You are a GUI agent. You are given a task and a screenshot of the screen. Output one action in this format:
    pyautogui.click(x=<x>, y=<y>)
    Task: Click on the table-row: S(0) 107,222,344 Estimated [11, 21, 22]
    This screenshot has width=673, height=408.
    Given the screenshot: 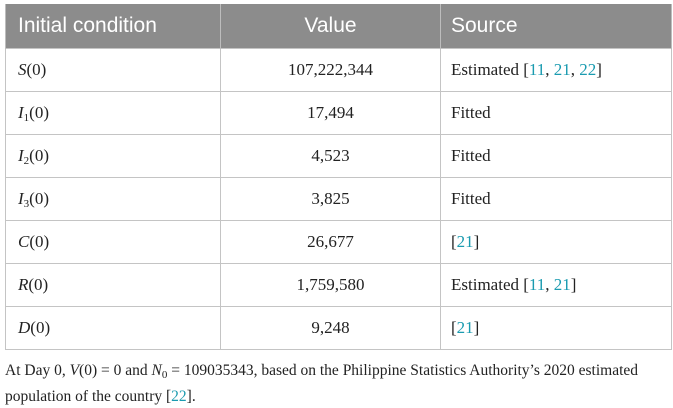 What is the action you would take?
    pyautogui.click(x=338, y=70)
    